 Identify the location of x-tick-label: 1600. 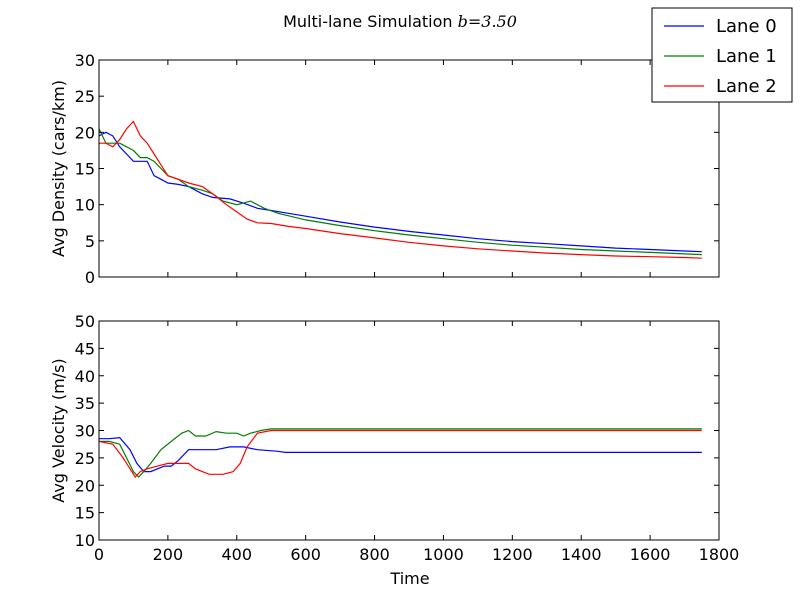
(650, 554).